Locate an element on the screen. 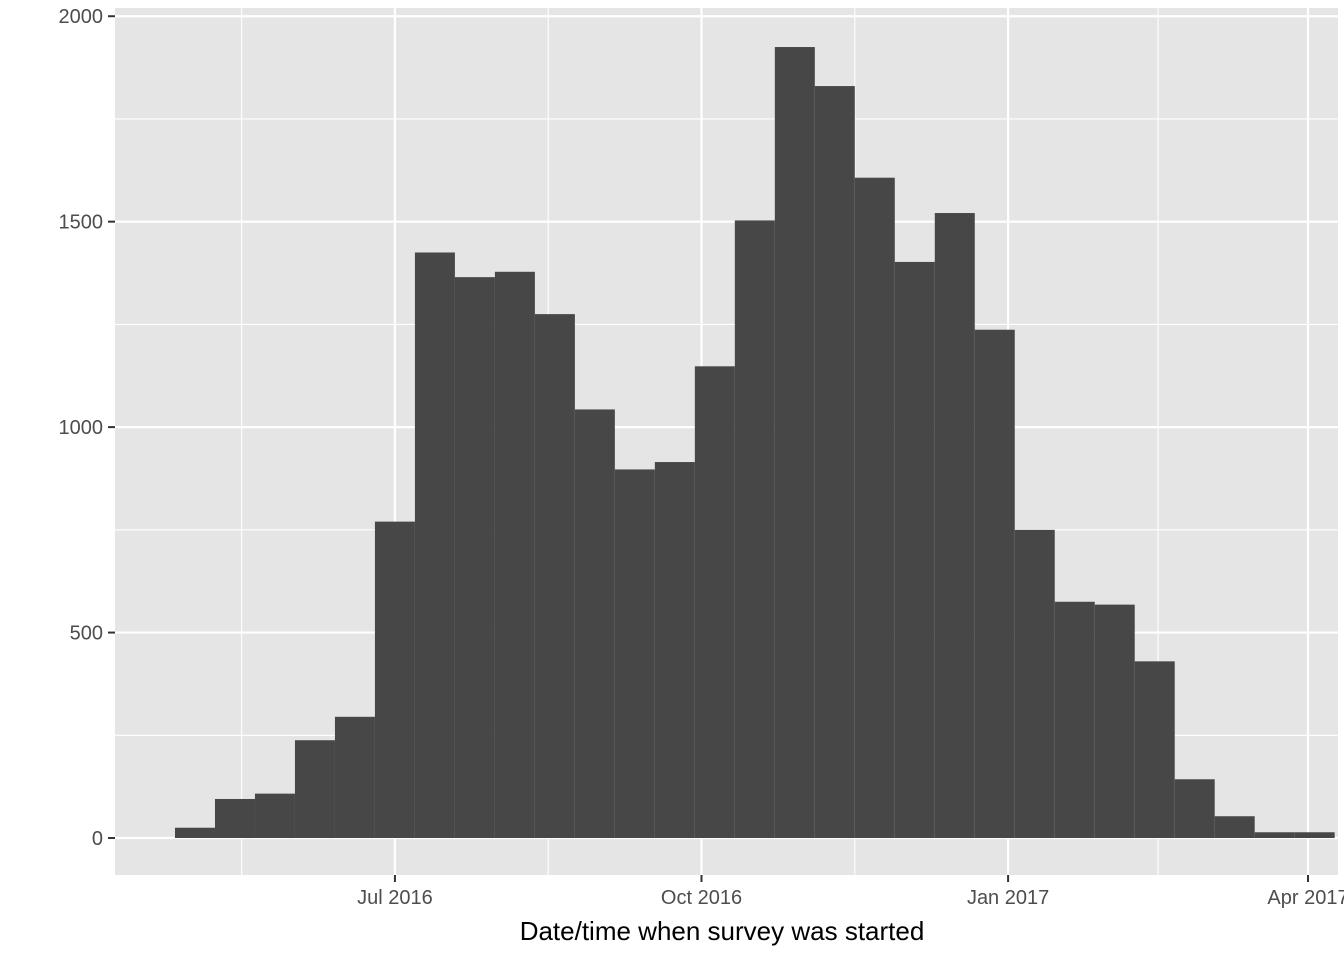 The width and height of the screenshot is (1344, 960). x-tick-label: Jul 2016 is located at coordinates (395, 898).